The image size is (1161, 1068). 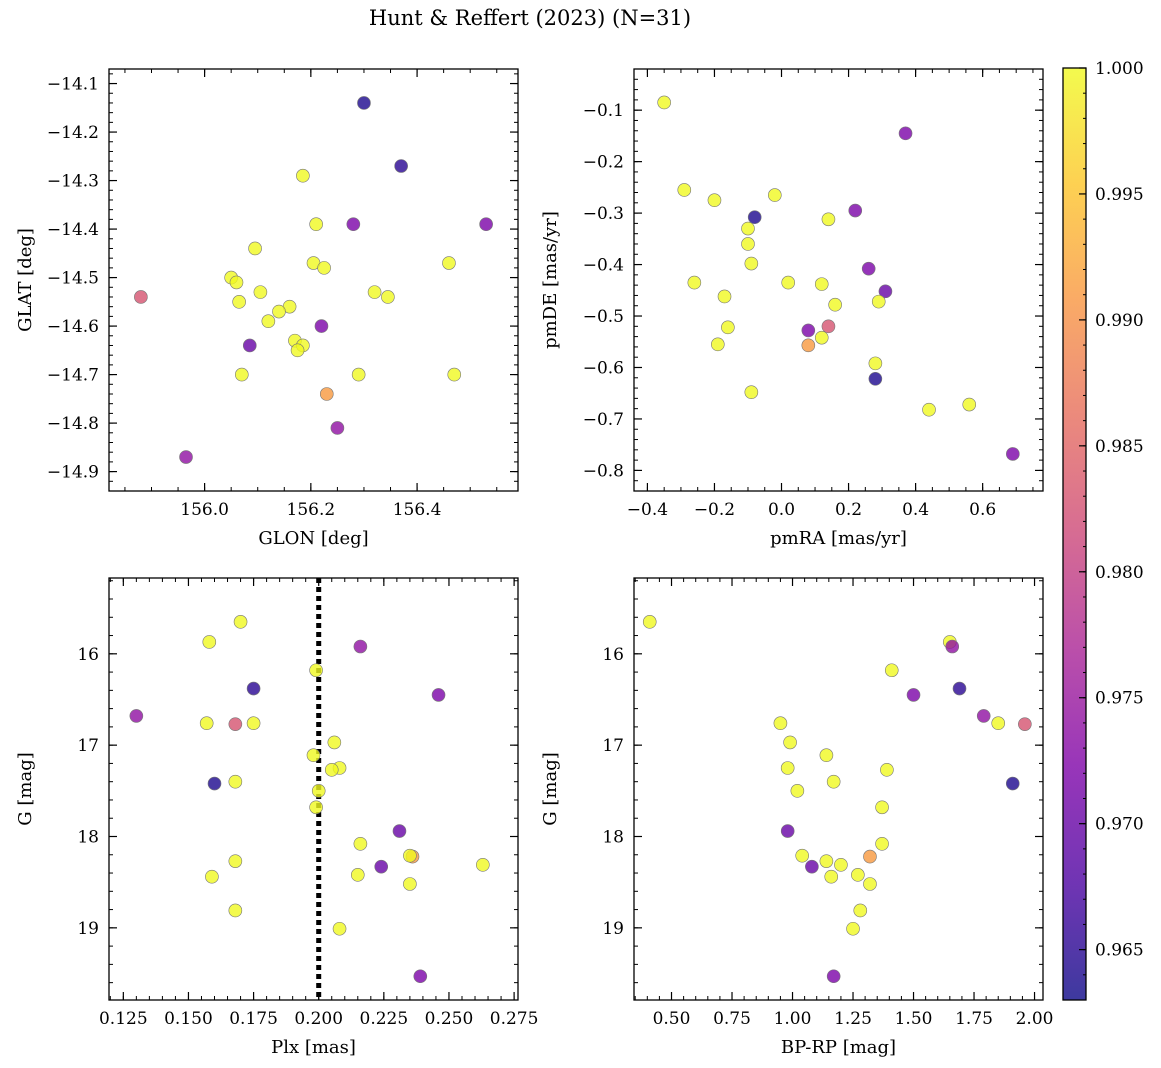 What do you see at coordinates (73, 424) in the screenshot?
I see `y-tick-label: −14.8` at bounding box center [73, 424].